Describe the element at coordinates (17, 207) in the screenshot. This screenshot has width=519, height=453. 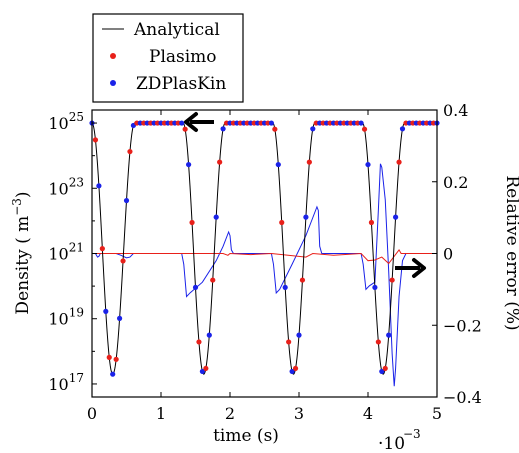
I see `y-left-label-exp: −3` at that location.